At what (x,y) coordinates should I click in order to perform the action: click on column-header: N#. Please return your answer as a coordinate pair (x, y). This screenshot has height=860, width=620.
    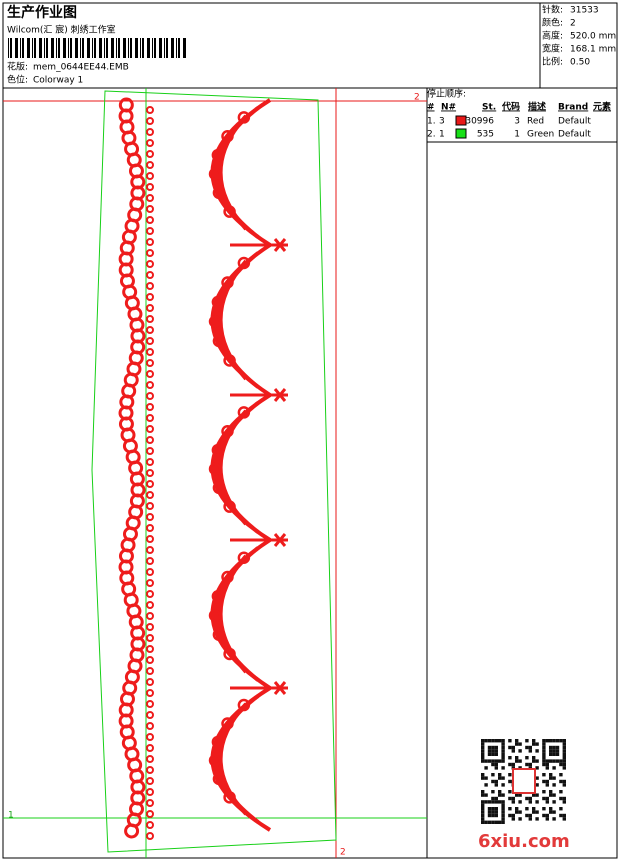
    Looking at the image, I should click on (448, 108).